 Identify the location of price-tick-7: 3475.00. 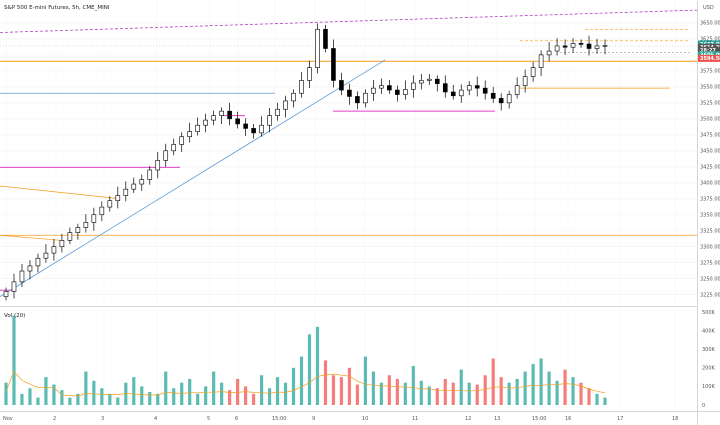
(710, 136).